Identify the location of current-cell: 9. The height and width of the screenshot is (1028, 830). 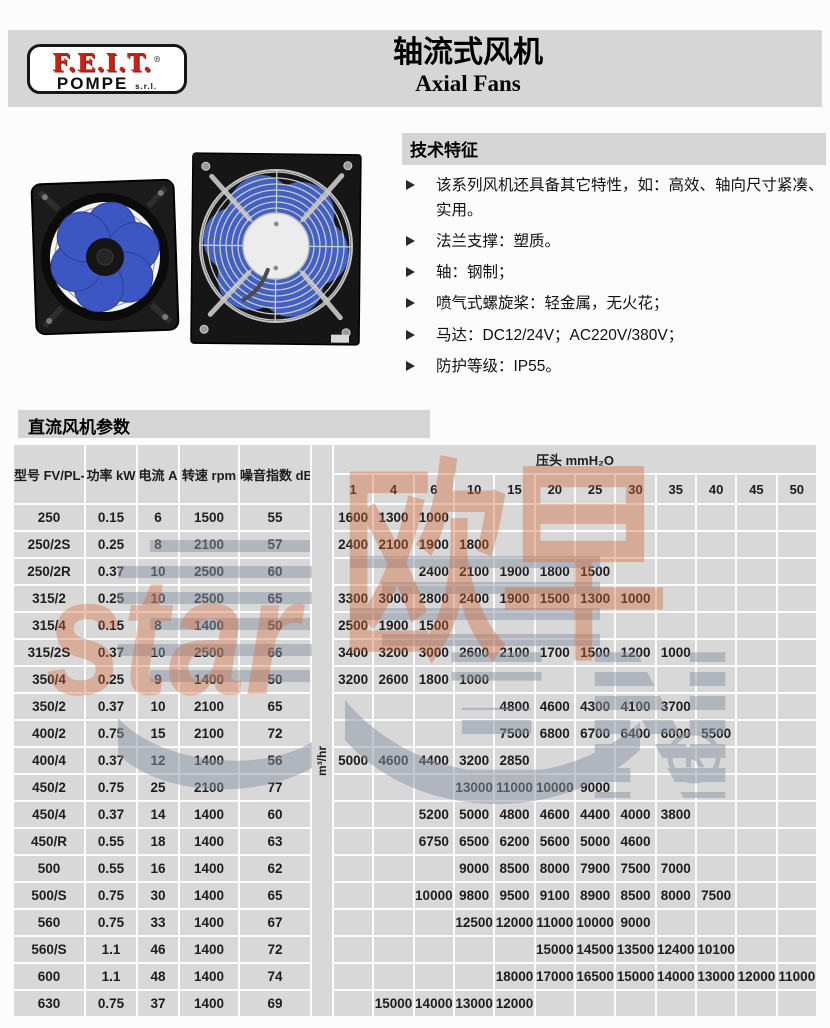
(158, 679).